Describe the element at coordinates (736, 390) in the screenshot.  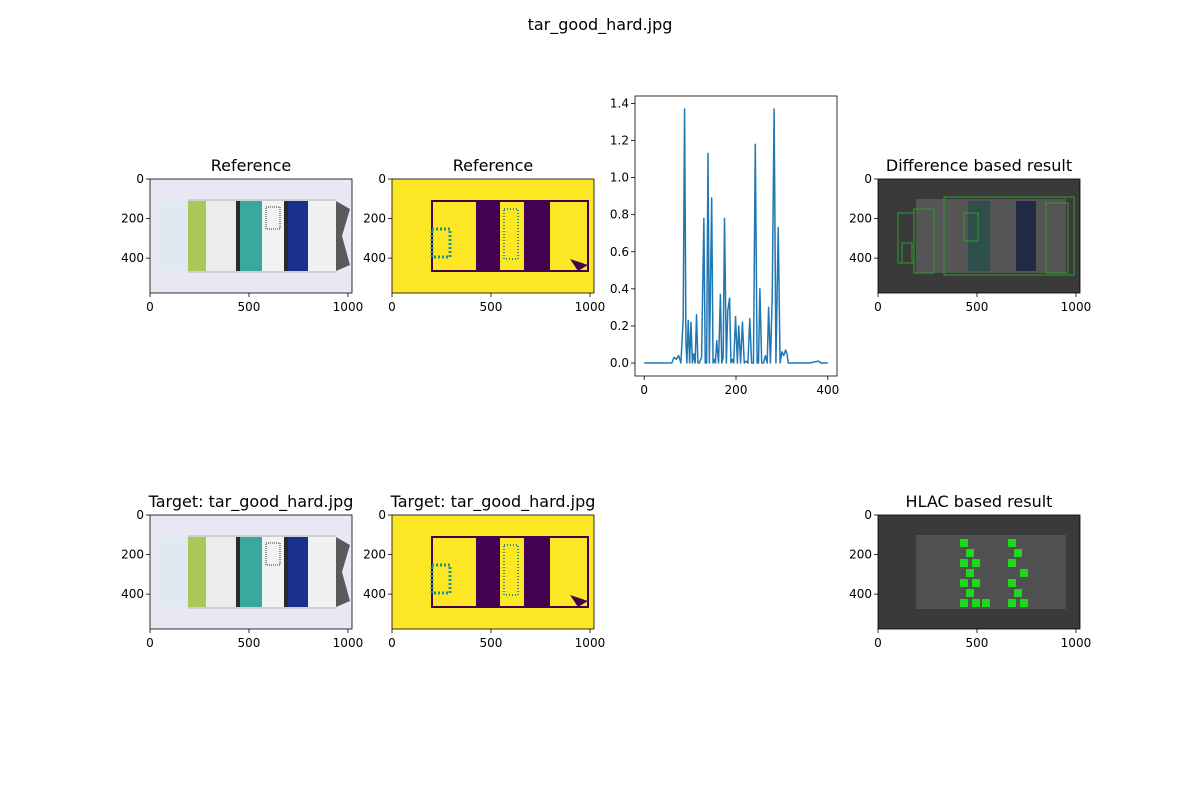
I see `chart-x-tick-label: 200` at that location.